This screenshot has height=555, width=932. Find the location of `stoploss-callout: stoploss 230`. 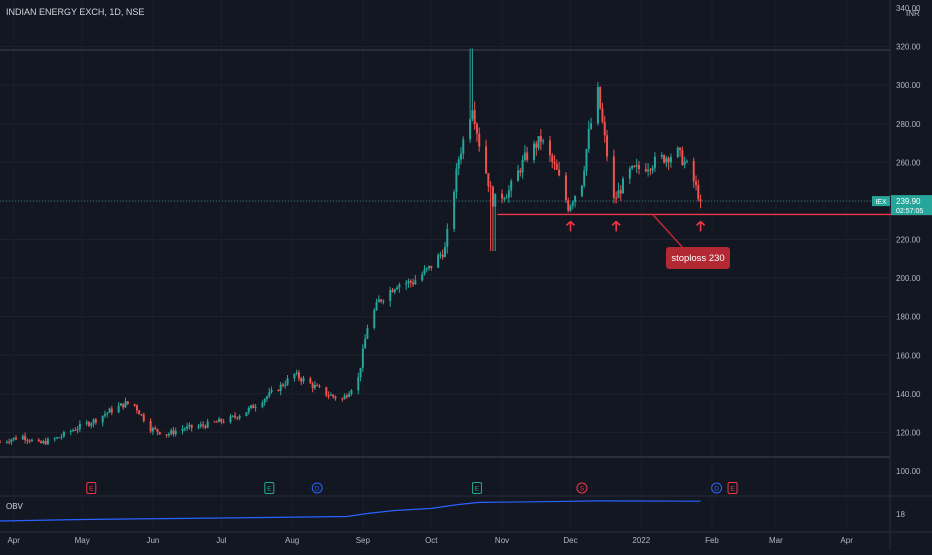

stoploss-callout: stoploss 230 is located at coordinates (698, 258).